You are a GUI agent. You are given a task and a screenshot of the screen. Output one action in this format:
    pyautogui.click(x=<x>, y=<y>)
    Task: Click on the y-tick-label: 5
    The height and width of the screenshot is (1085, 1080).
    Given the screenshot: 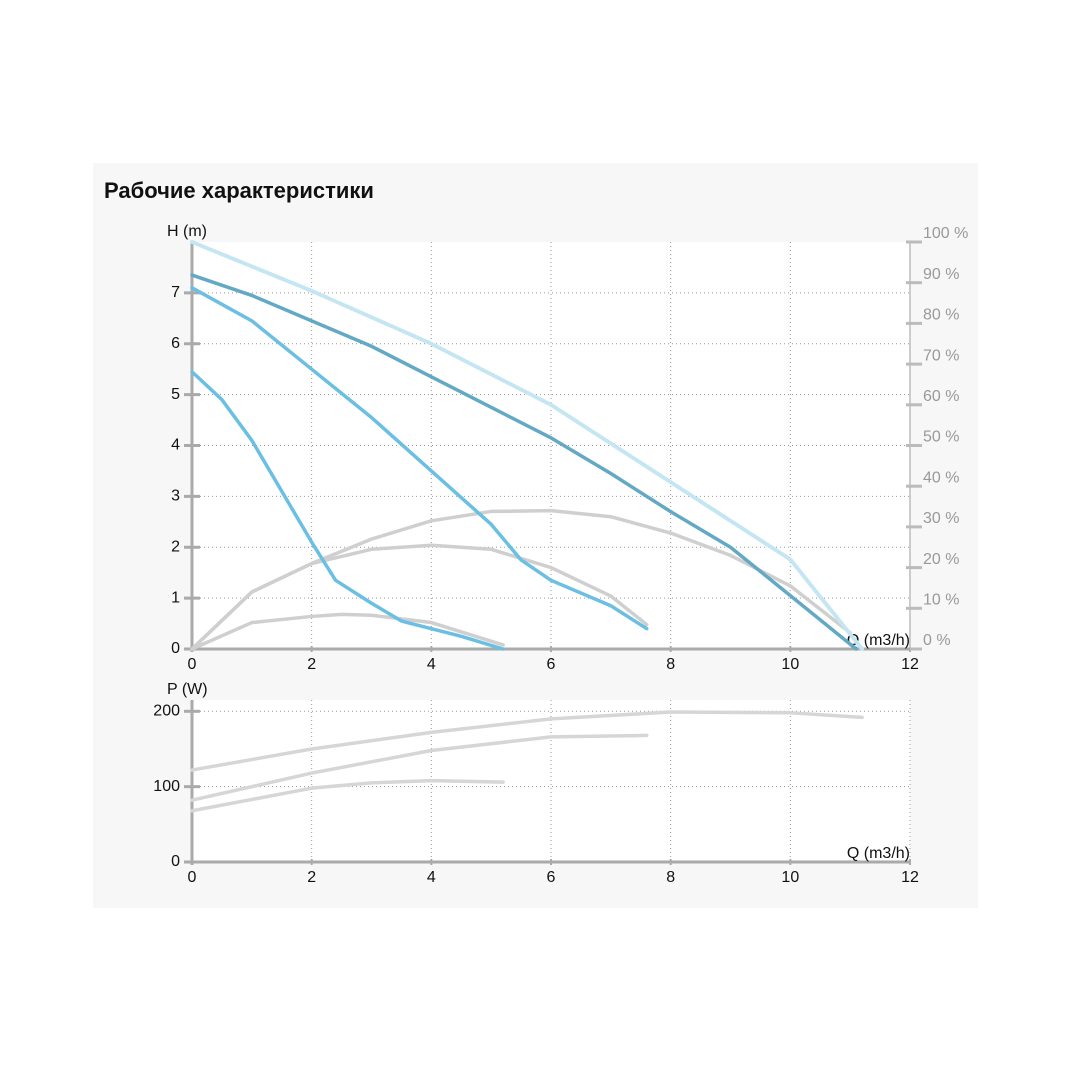 What is the action you would take?
    pyautogui.click(x=175, y=394)
    